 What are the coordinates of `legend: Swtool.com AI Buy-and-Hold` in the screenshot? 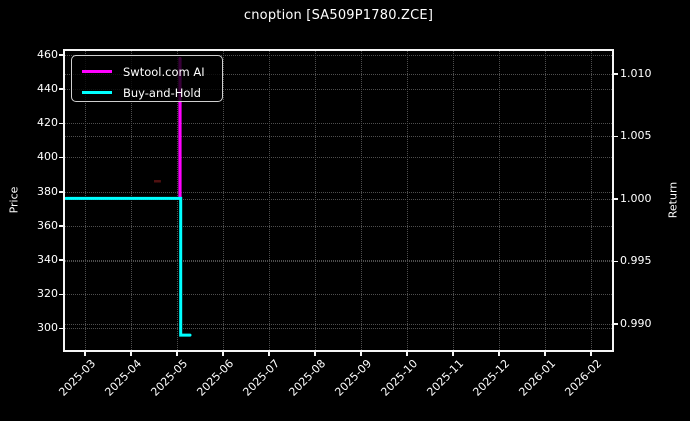 It's located at (147, 78).